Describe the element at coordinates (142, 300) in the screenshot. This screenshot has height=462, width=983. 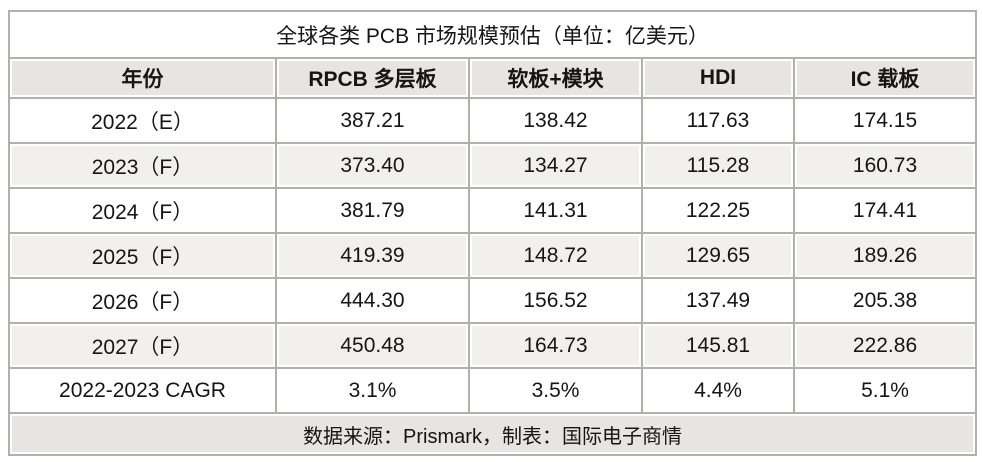
I see `row-label-cell: 2026（F）` at that location.